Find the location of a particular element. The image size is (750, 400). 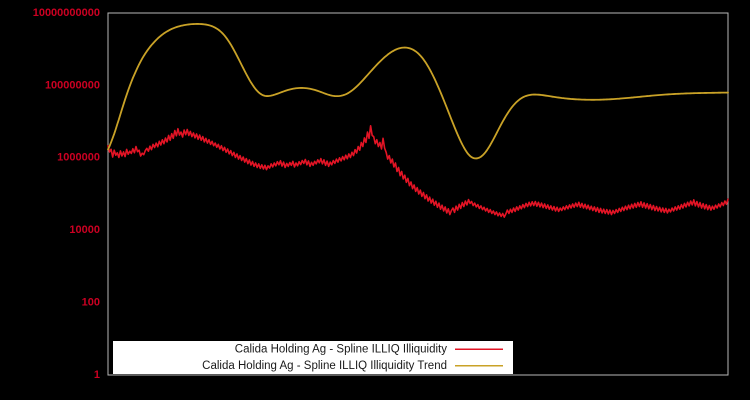

y-axis-tick-label: 1000000 is located at coordinates (78, 158).